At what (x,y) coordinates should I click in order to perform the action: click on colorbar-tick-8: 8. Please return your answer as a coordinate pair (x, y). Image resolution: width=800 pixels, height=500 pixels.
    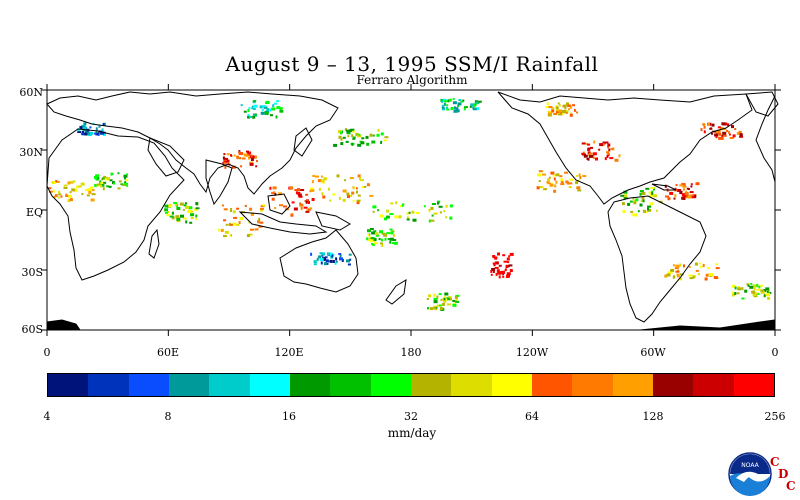
    Looking at the image, I should click on (168, 416).